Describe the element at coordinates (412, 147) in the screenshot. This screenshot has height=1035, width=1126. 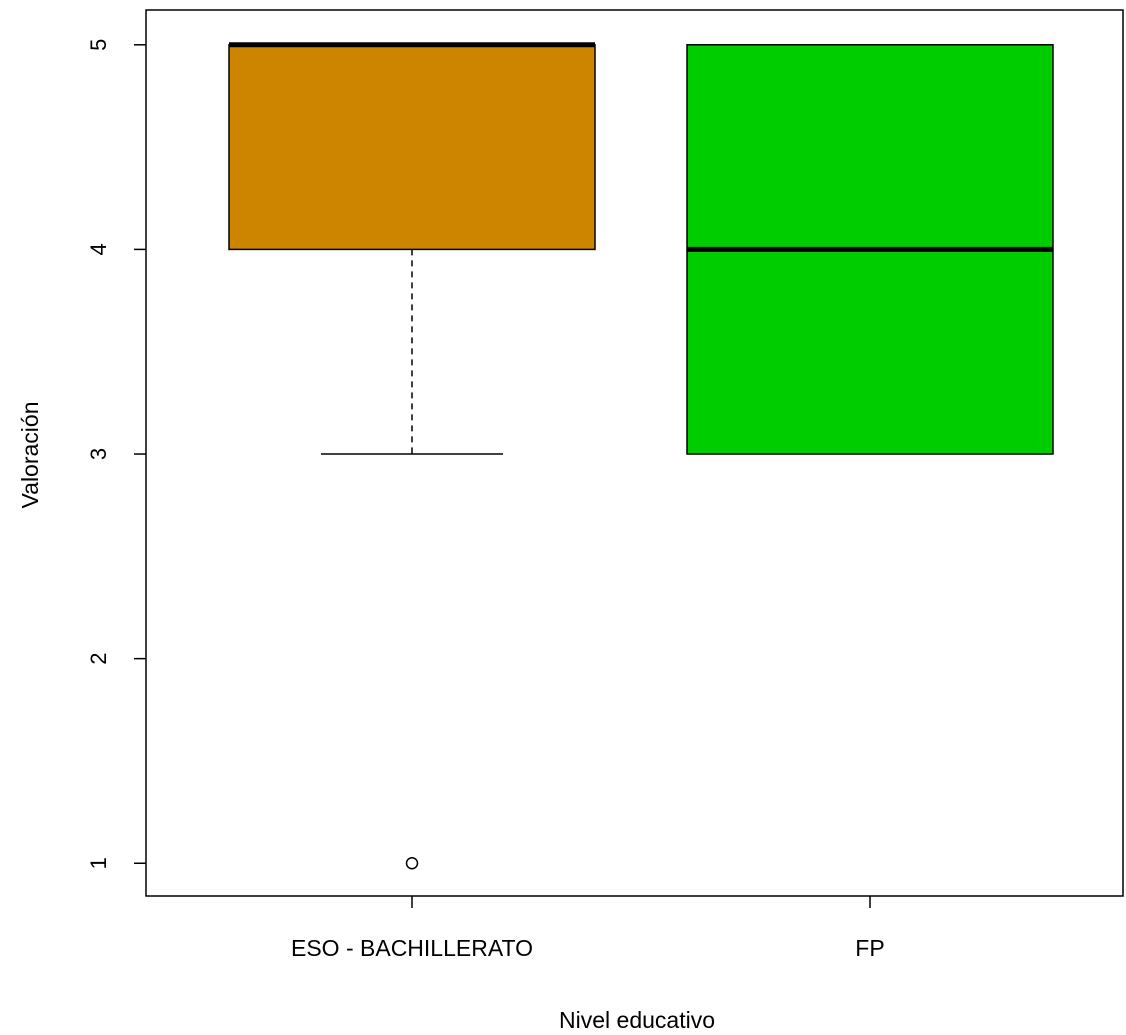
I see `box-body` at that location.